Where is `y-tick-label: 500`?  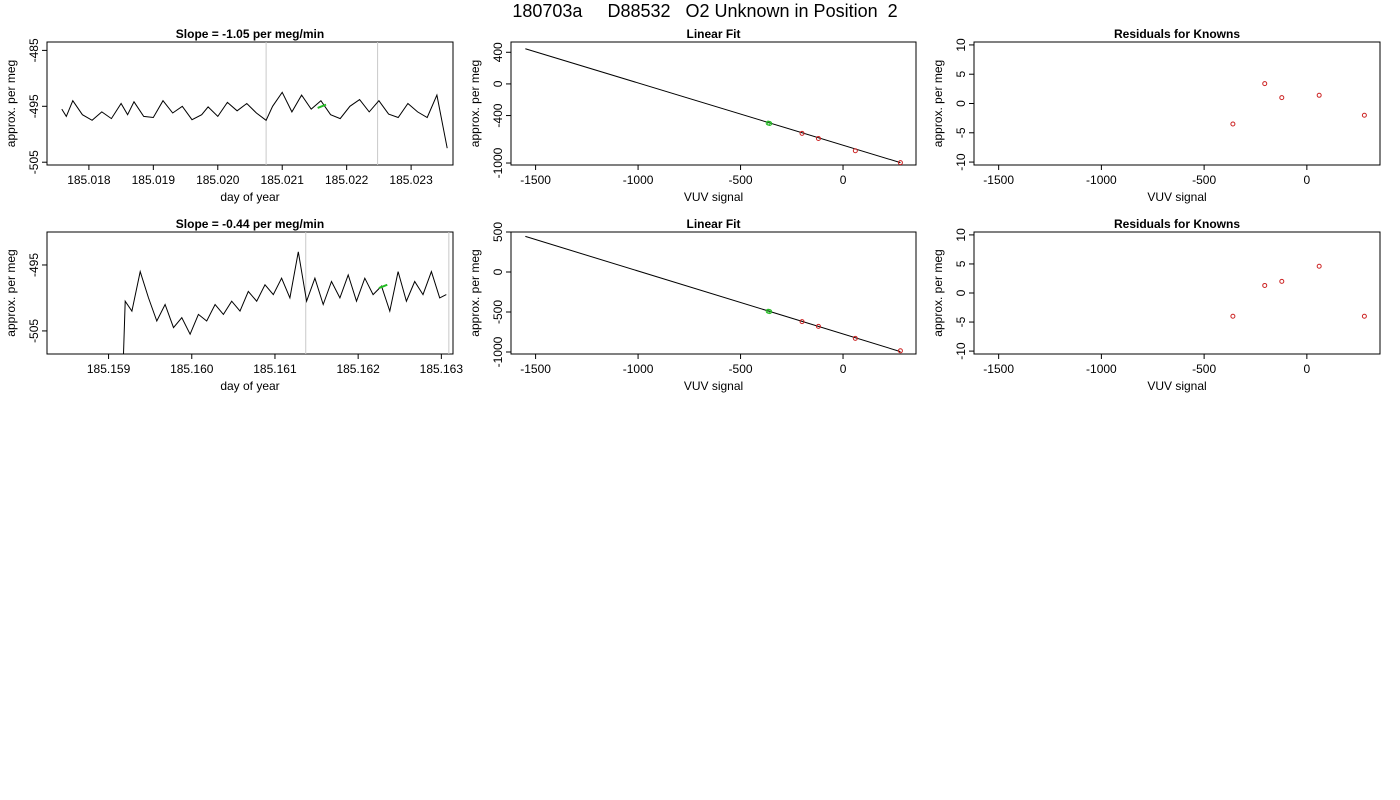 y-tick-label: 500 is located at coordinates (498, 232).